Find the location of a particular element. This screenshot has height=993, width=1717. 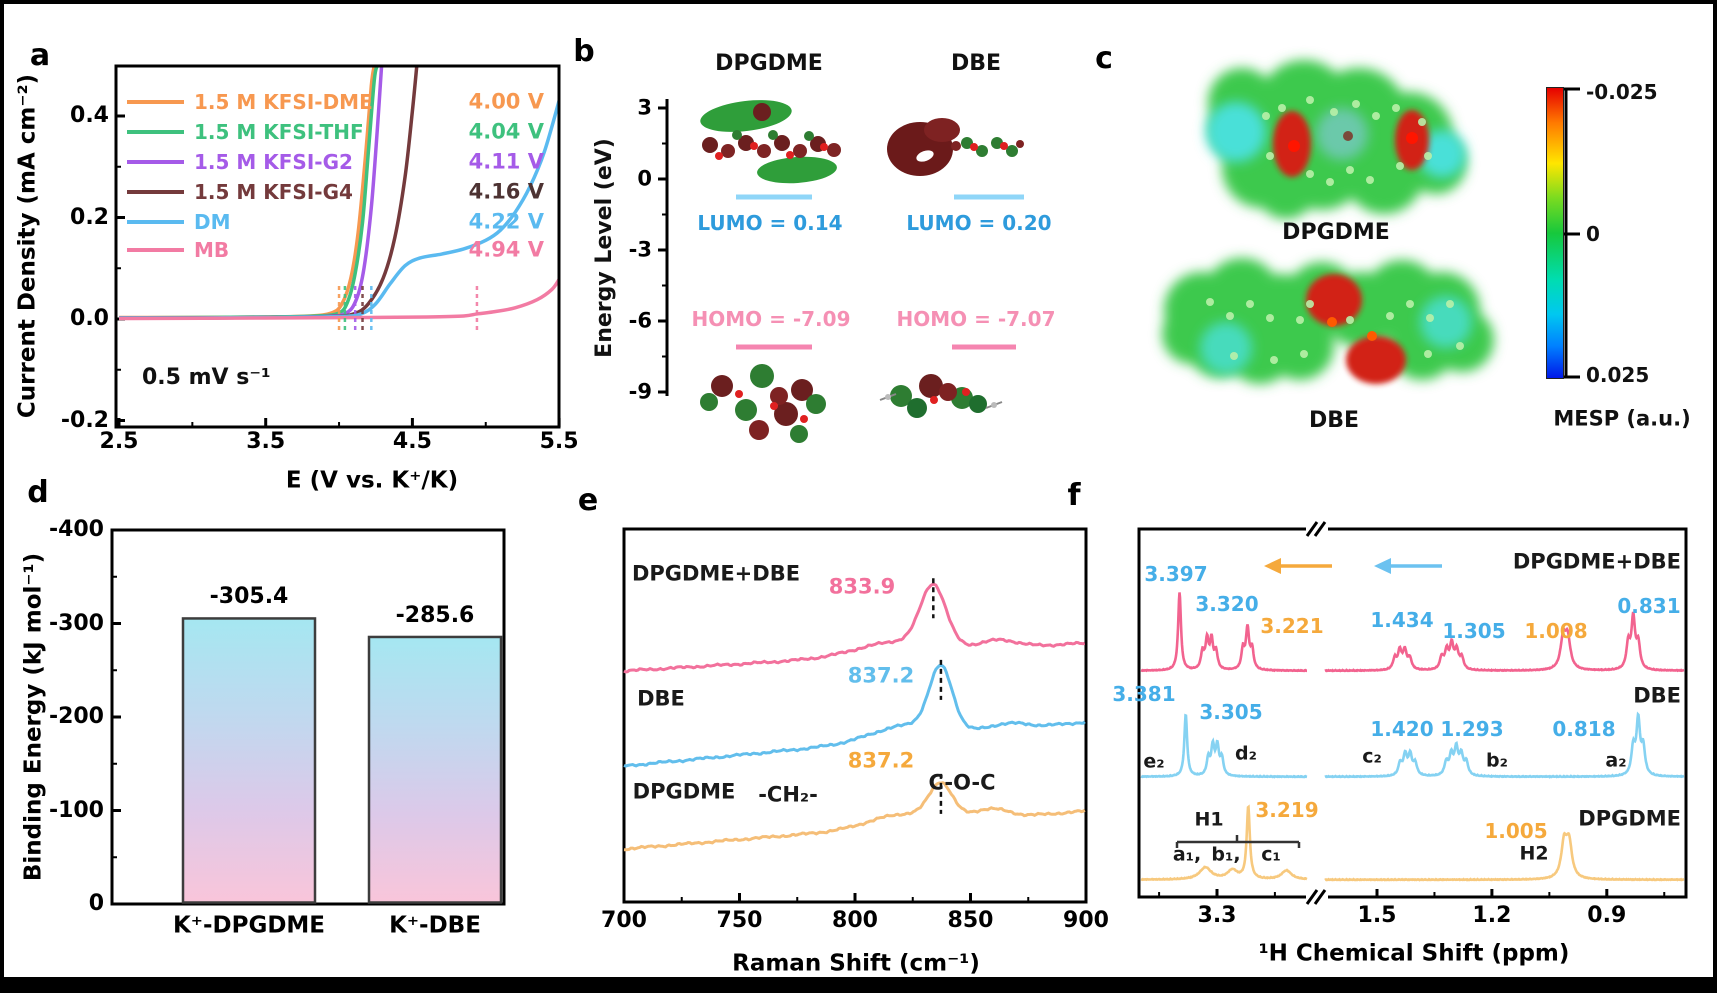

raman-trace-DBE is located at coordinates (854, 715).